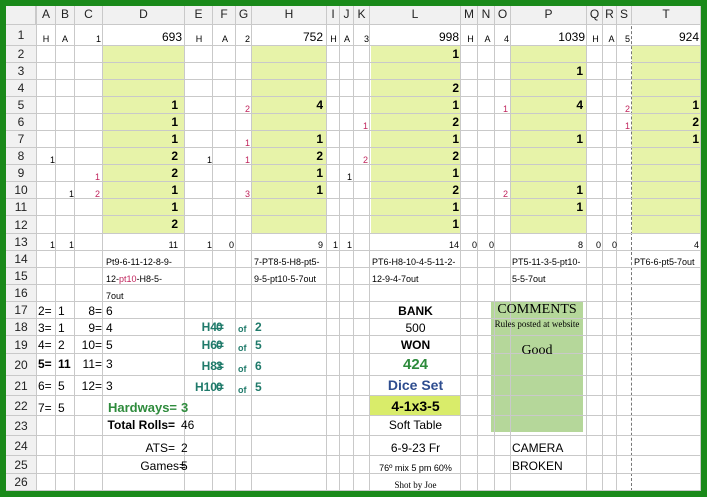 The height and width of the screenshot is (497, 707). What do you see at coordinates (45, 328) in the screenshot?
I see `stat-3-label: 3=` at bounding box center [45, 328].